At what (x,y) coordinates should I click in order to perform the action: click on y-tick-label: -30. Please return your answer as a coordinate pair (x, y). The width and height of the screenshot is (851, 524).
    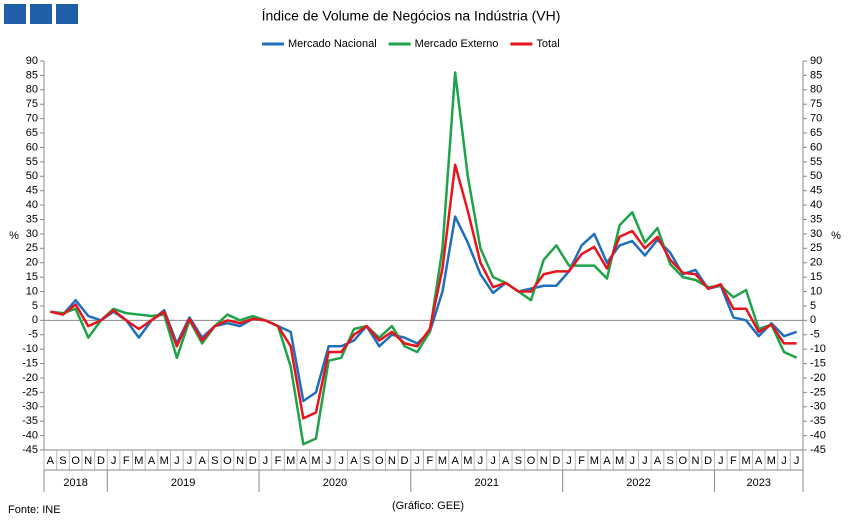
    Looking at the image, I should click on (30, 407).